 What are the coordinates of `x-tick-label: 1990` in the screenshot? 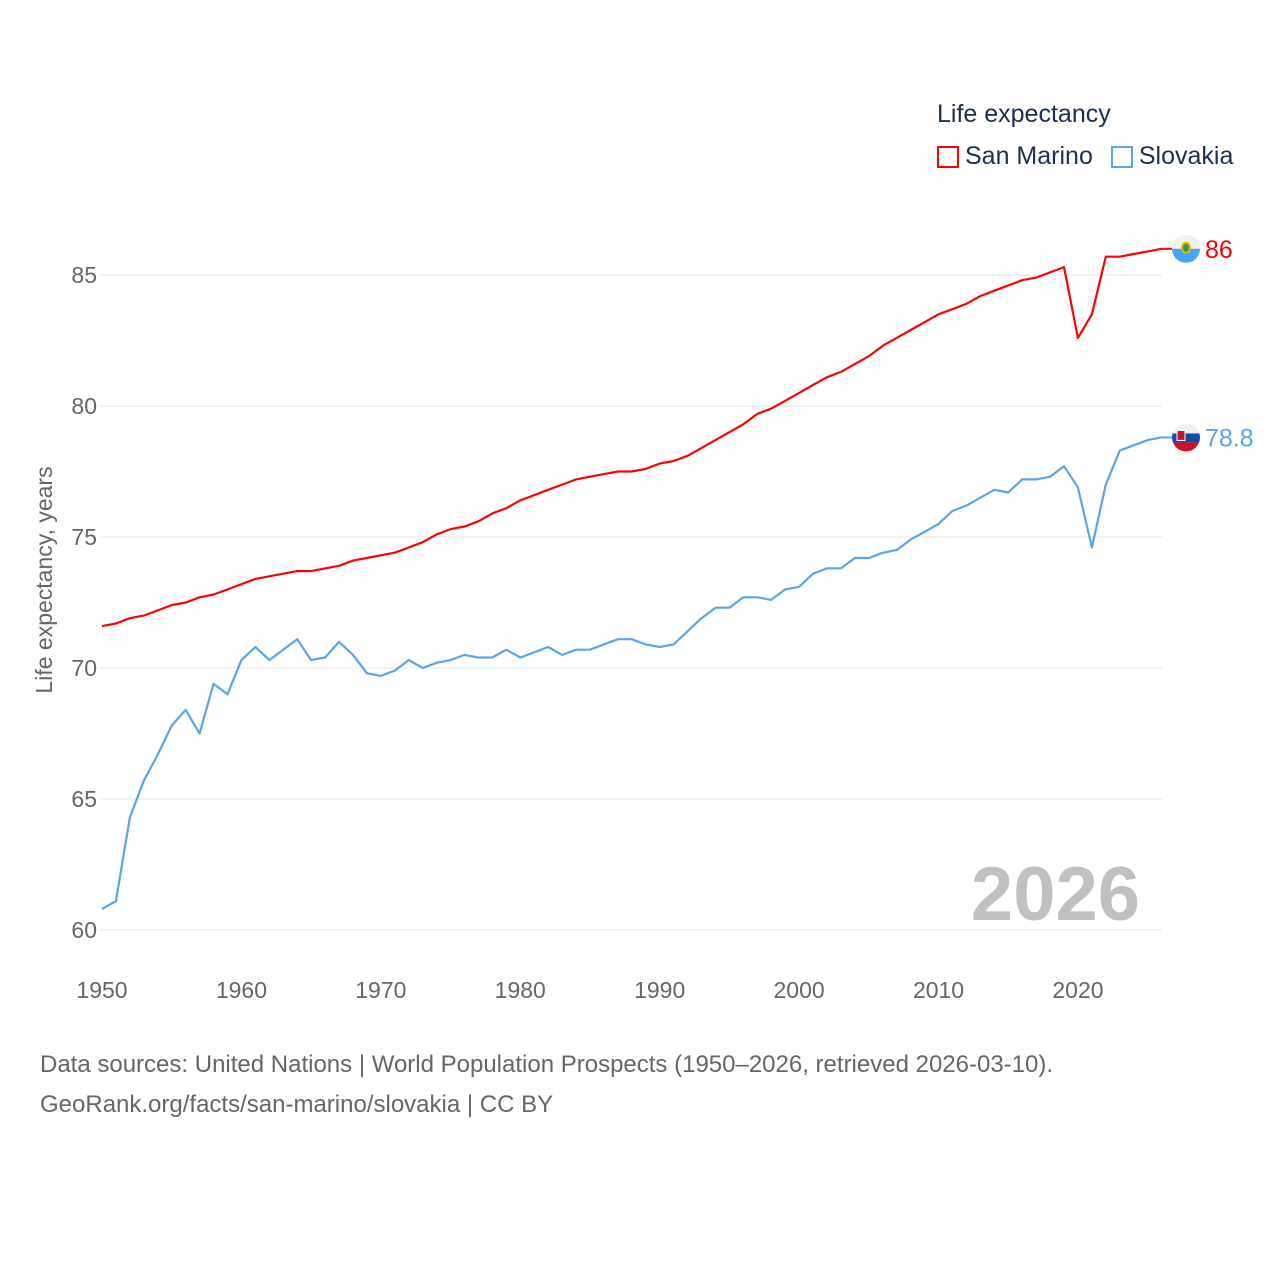 It's located at (659, 990).